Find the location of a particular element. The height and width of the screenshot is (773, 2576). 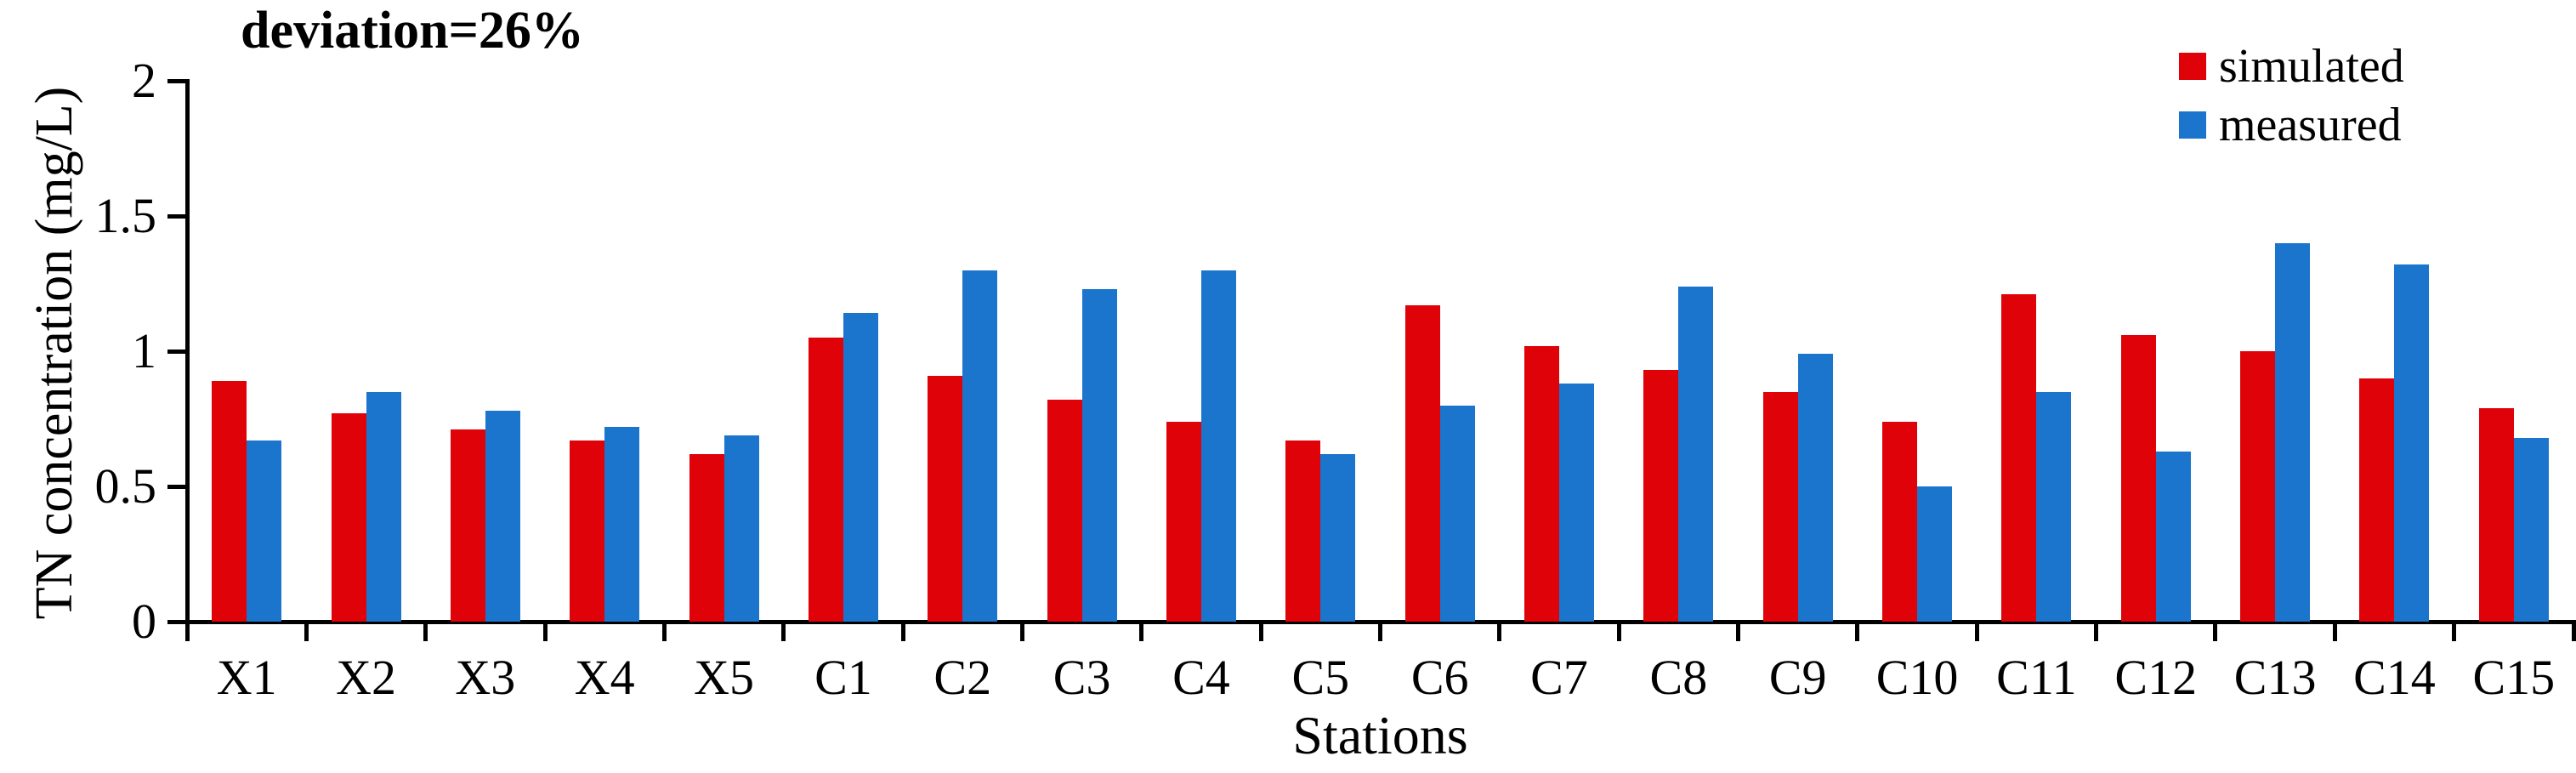

bar-measured-C9 is located at coordinates (1815, 488).